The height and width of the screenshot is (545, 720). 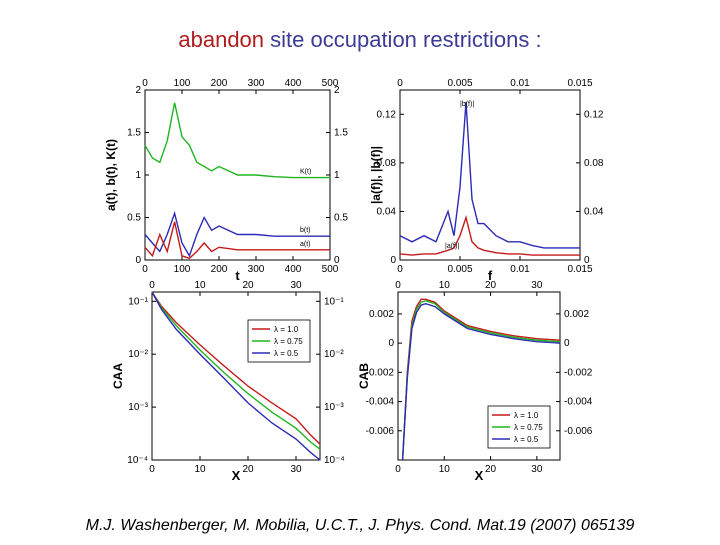 What do you see at coordinates (219, 83) in the screenshot?
I see `x-tick-label-top: 200` at bounding box center [219, 83].